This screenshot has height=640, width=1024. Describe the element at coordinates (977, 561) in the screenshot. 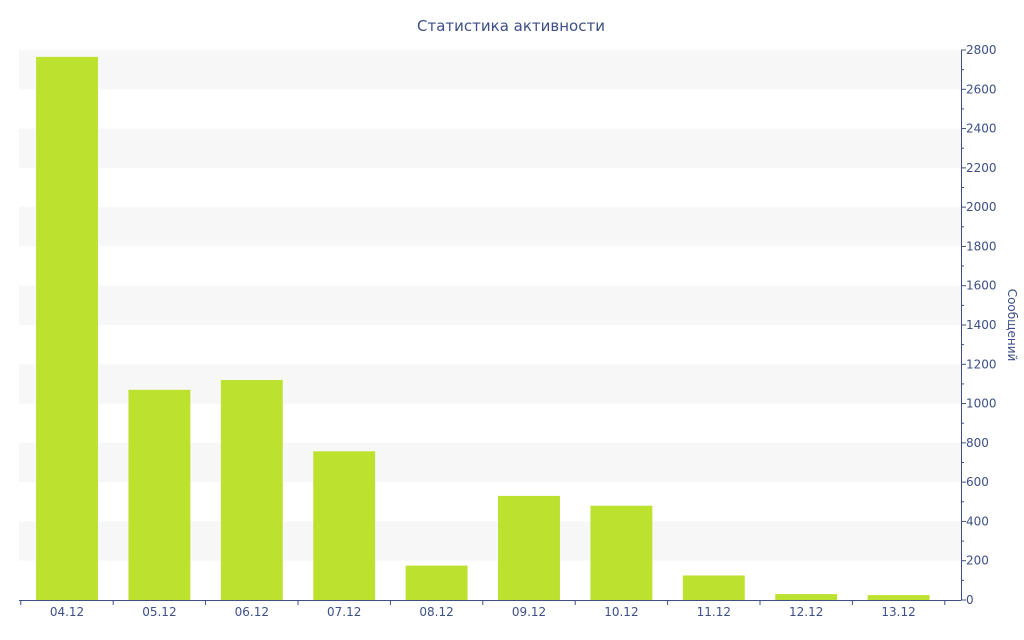

I see `y-tick-label: 200` at that location.